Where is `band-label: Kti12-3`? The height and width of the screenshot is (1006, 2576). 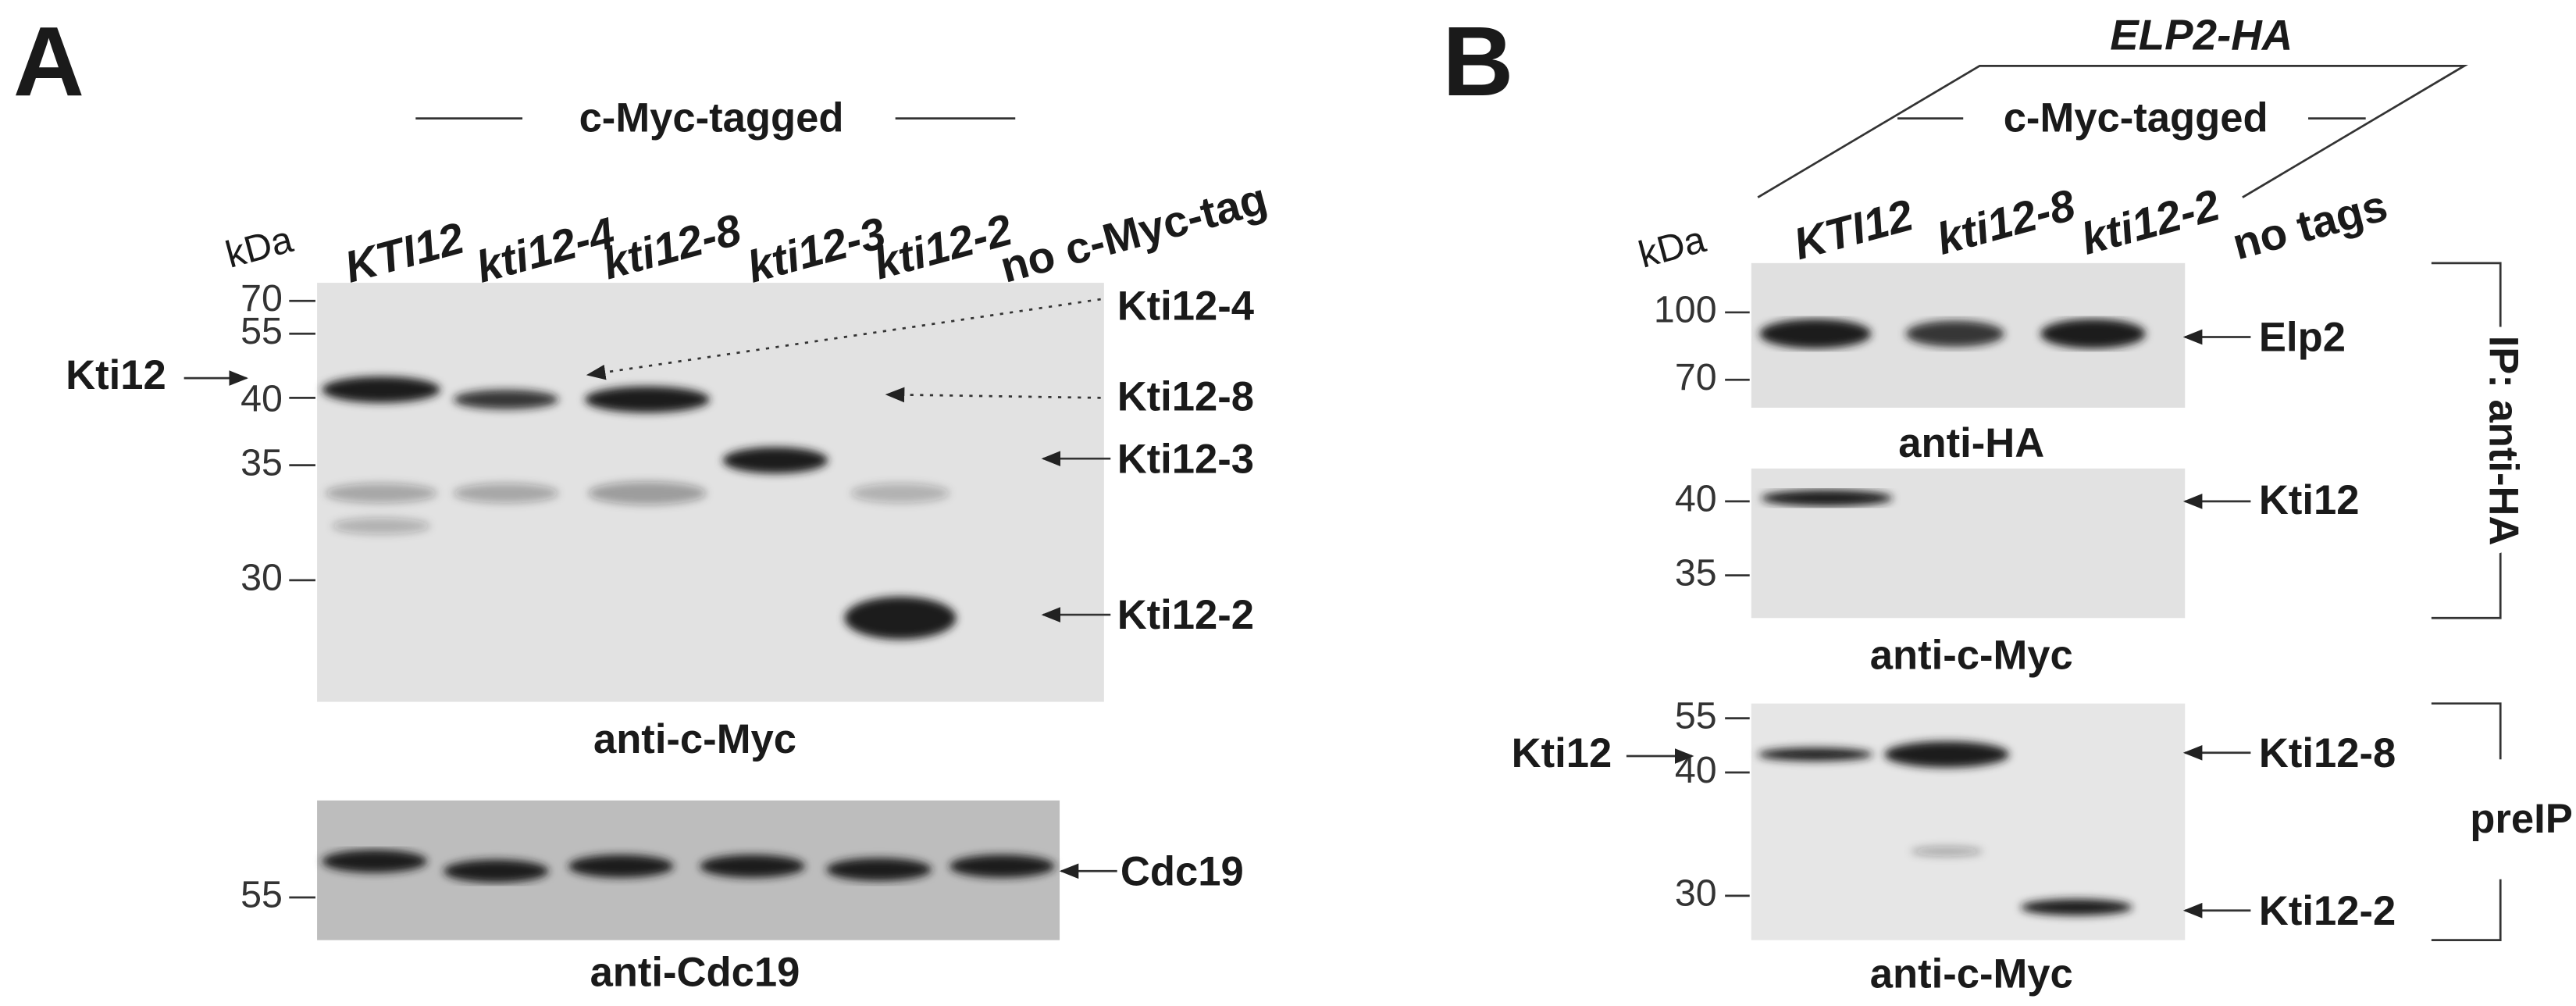 band-label: Kti12-3 is located at coordinates (1185, 459).